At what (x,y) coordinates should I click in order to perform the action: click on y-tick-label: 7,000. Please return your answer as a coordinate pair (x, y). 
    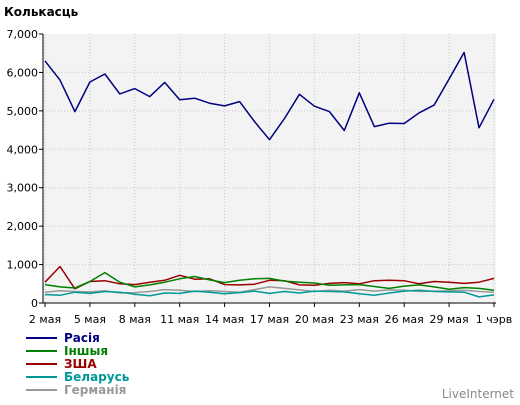
    Looking at the image, I should click on (23, 34).